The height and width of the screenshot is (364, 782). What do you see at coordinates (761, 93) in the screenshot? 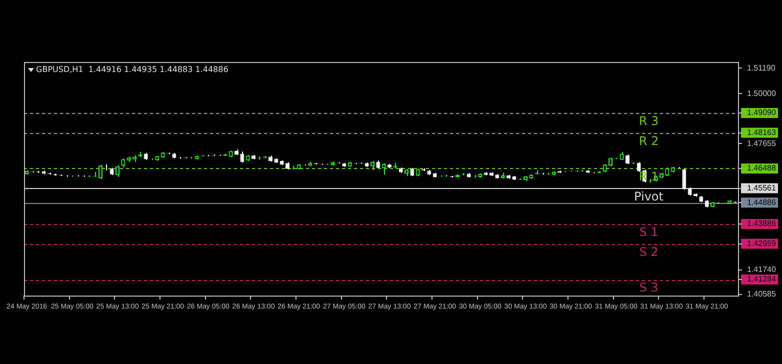
I see `y-tick-label: 1.50000` at bounding box center [761, 93].